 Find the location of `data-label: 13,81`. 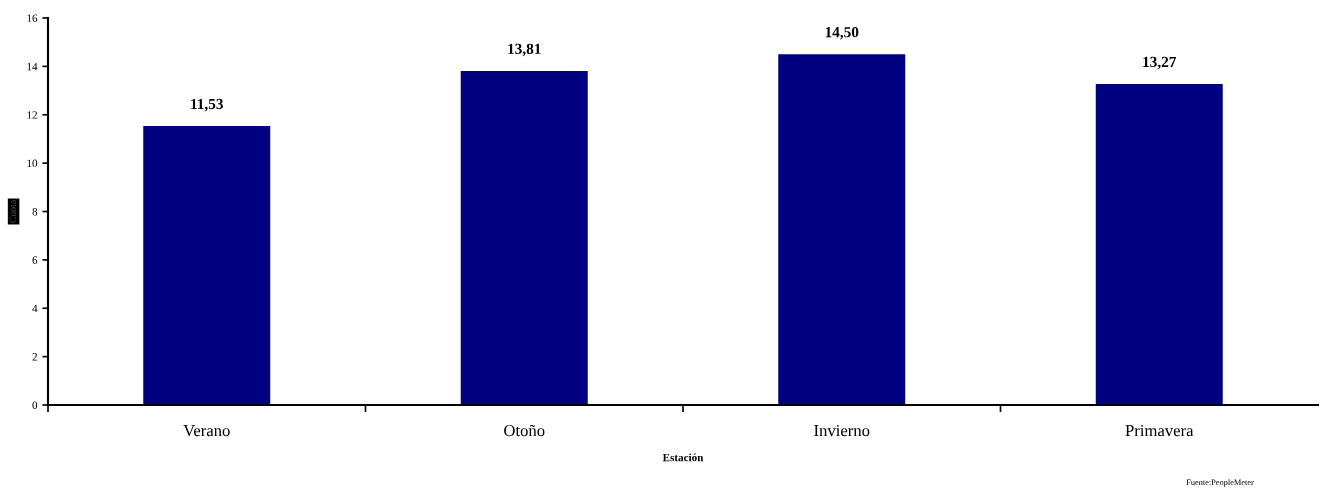

data-label: 13,81 is located at coordinates (524, 50).